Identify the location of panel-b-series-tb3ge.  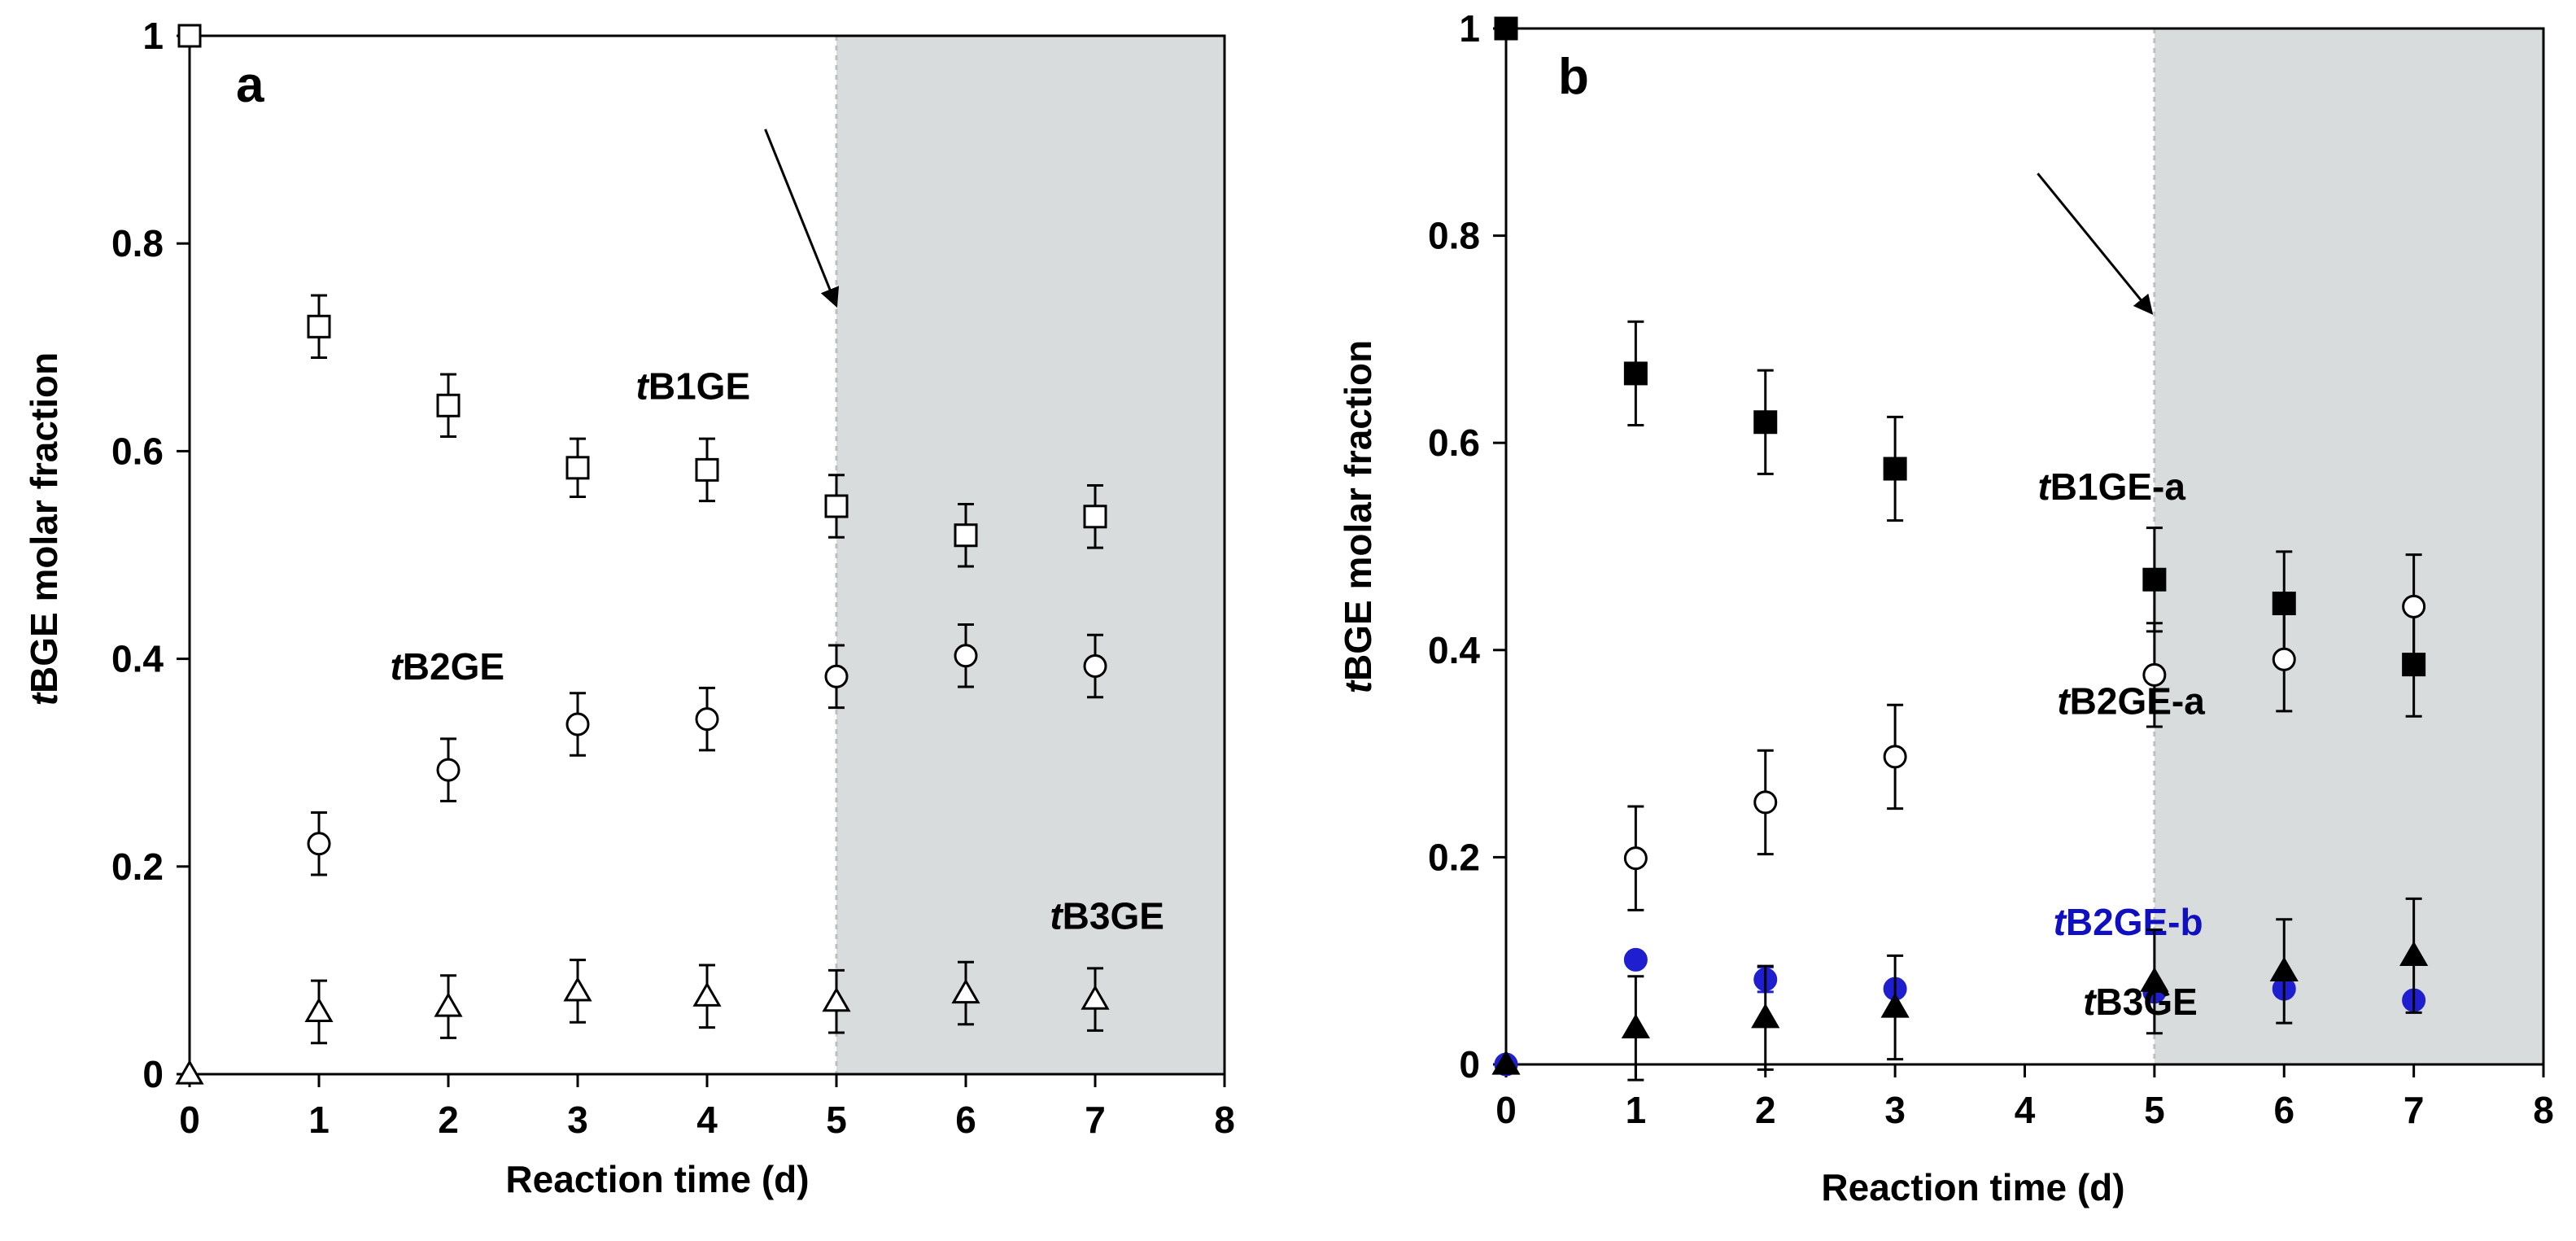
(1960, 989).